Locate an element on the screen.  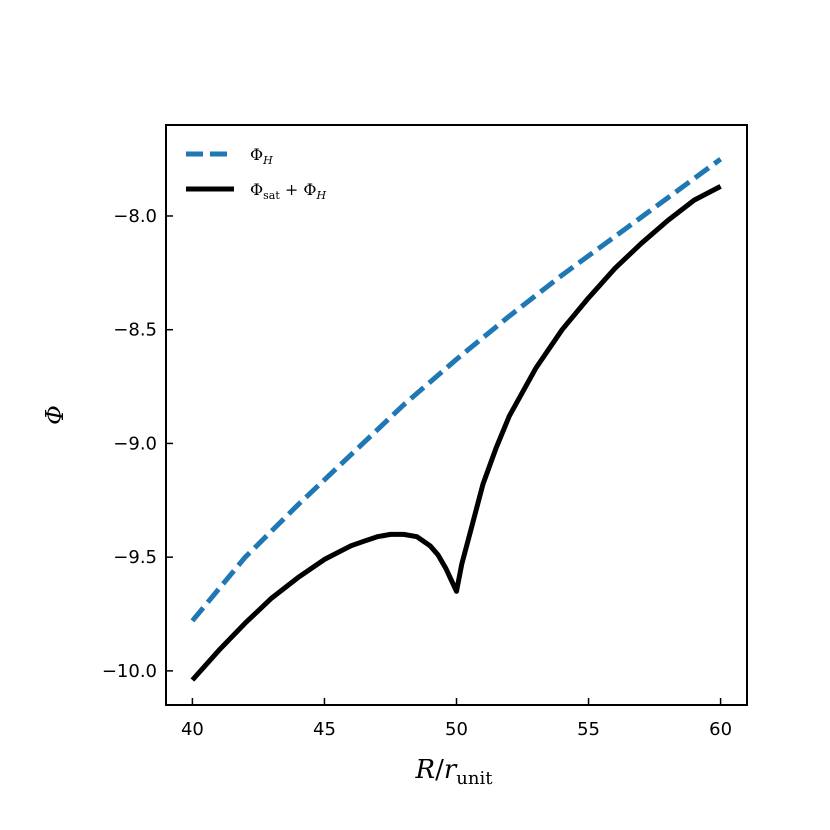
legend-label-phi-sat-h: Φsat + ΦH is located at coordinates (288, 191).